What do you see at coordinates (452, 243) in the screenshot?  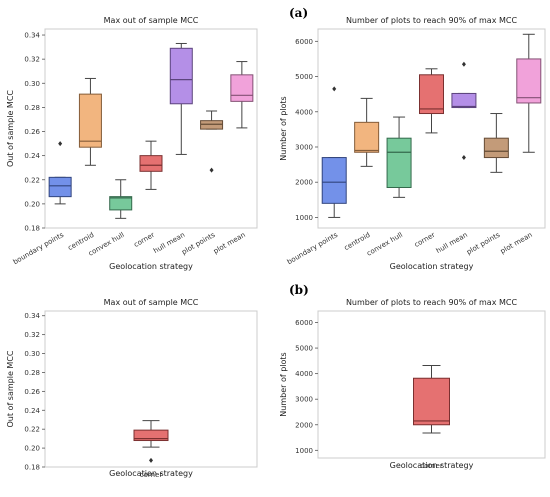 I see `x-tick-label-hull-mean: hull mean` at bounding box center [452, 243].